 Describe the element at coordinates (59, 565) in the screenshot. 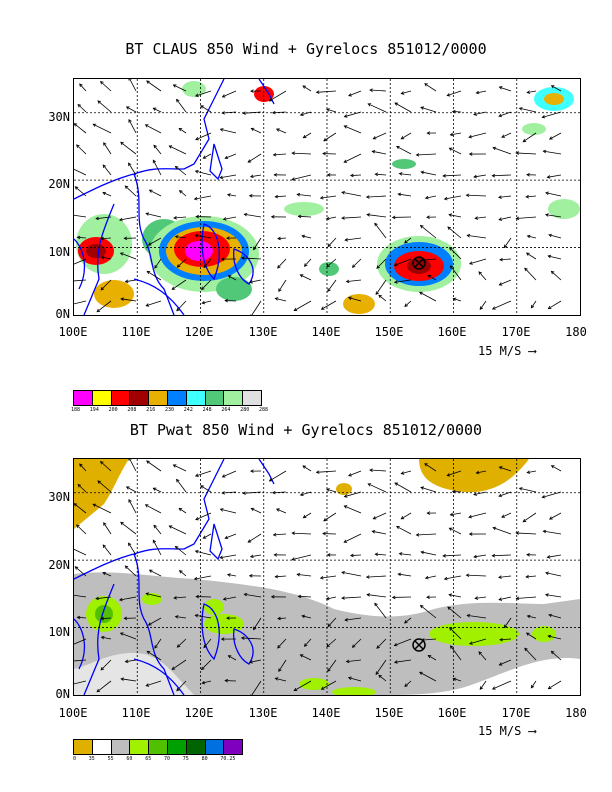

I see `panel2-ylabel: 20N` at that location.